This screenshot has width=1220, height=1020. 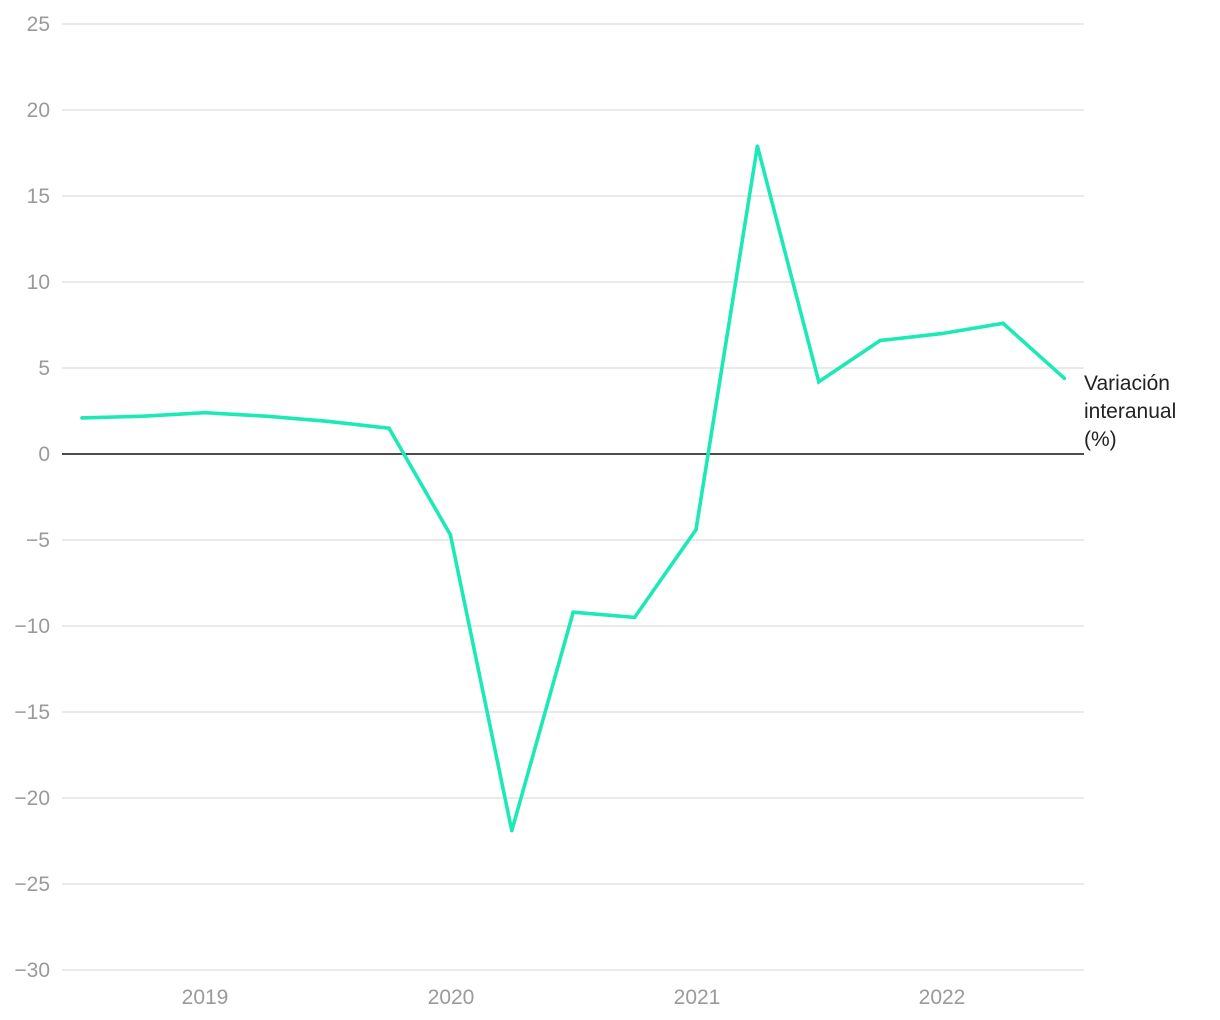 I want to click on y-tick-label: 0, so click(x=44, y=454).